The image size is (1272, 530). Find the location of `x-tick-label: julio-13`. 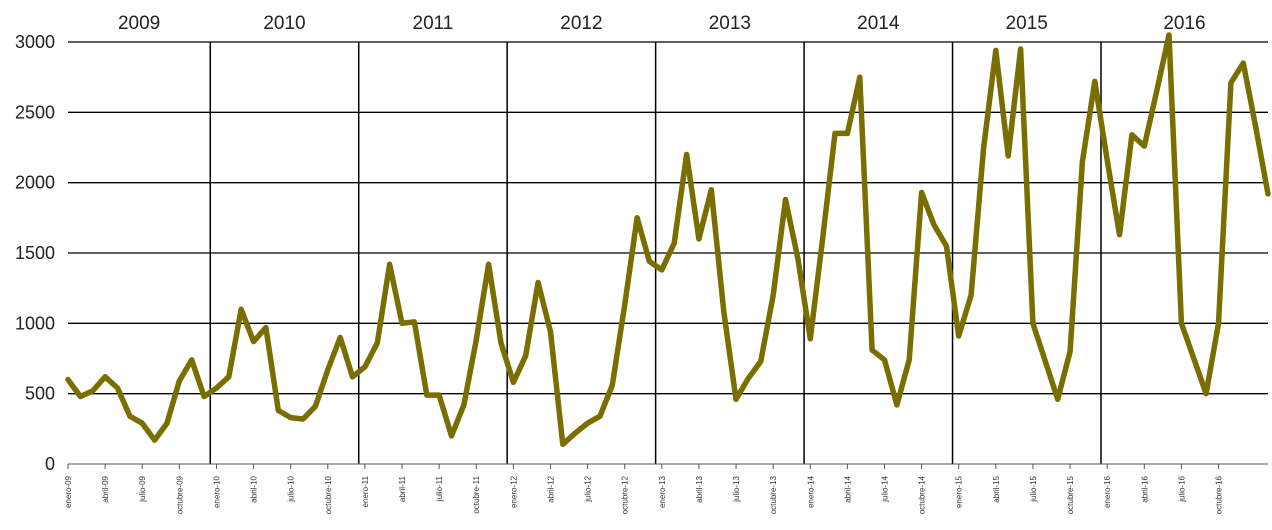

x-tick-label: julio-13 is located at coordinates (736, 488).